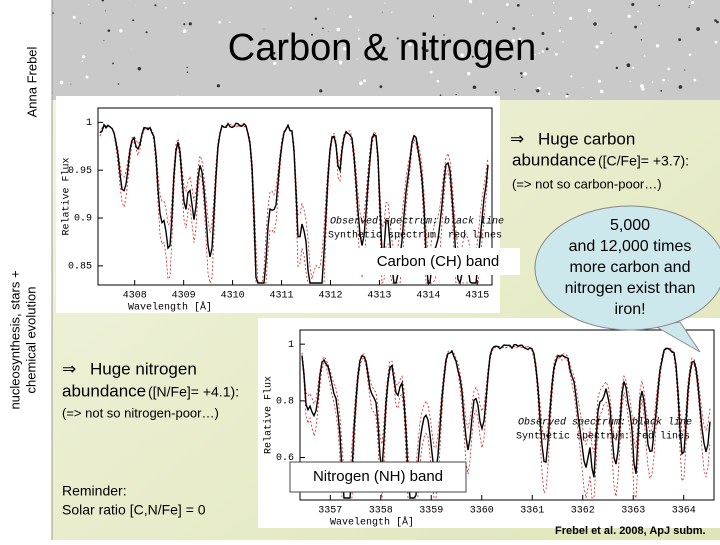  Describe the element at coordinates (83, 219) in the screenshot. I see `y-tick-label: 0.9` at that location.